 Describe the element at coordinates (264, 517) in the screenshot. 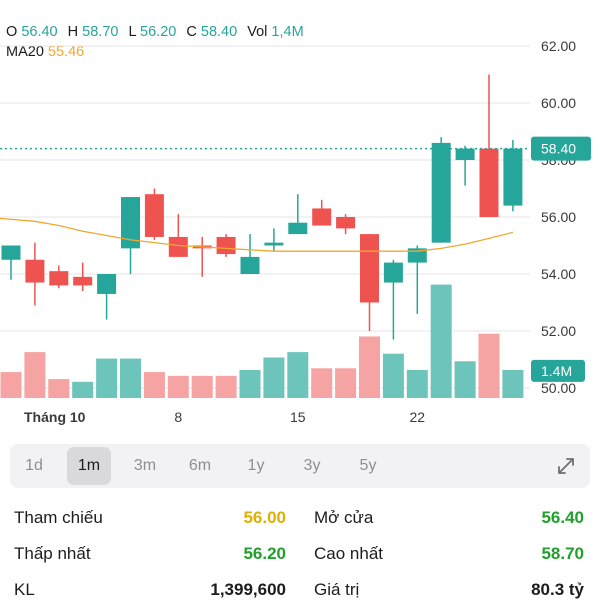

I see `reference-price-value: 56.00` at that location.